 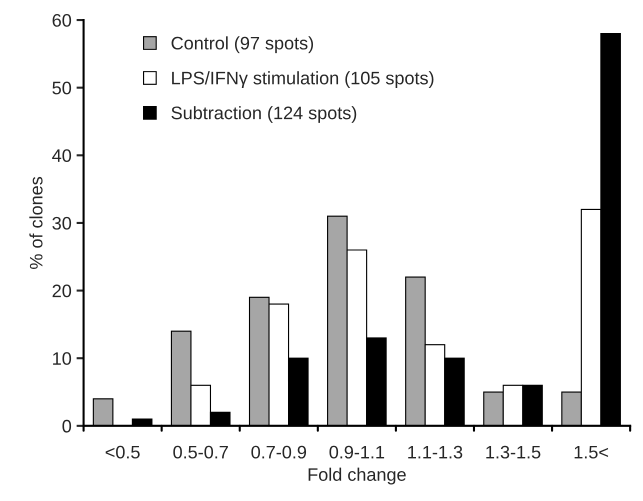 I want to click on y-tick-label: 60, so click(x=62, y=20).